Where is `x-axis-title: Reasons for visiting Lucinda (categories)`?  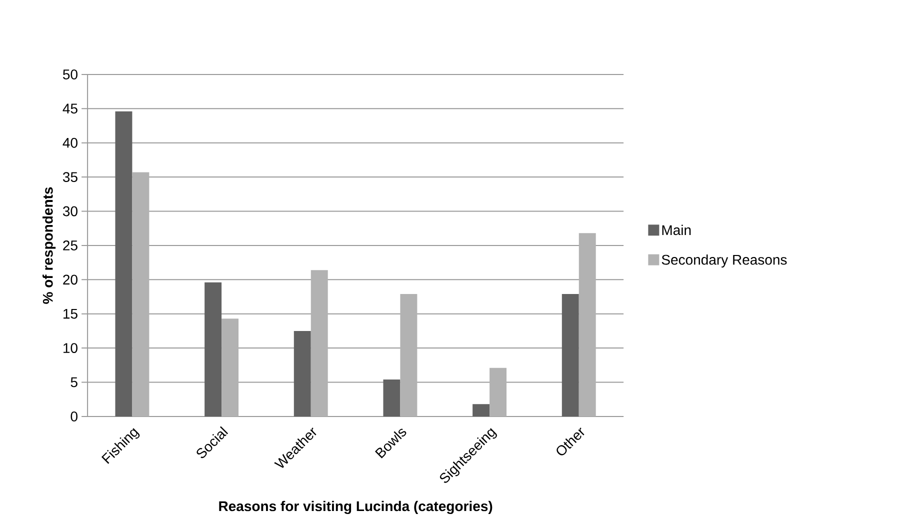 x-axis-title: Reasons for visiting Lucinda (categories) is located at coordinates (355, 507).